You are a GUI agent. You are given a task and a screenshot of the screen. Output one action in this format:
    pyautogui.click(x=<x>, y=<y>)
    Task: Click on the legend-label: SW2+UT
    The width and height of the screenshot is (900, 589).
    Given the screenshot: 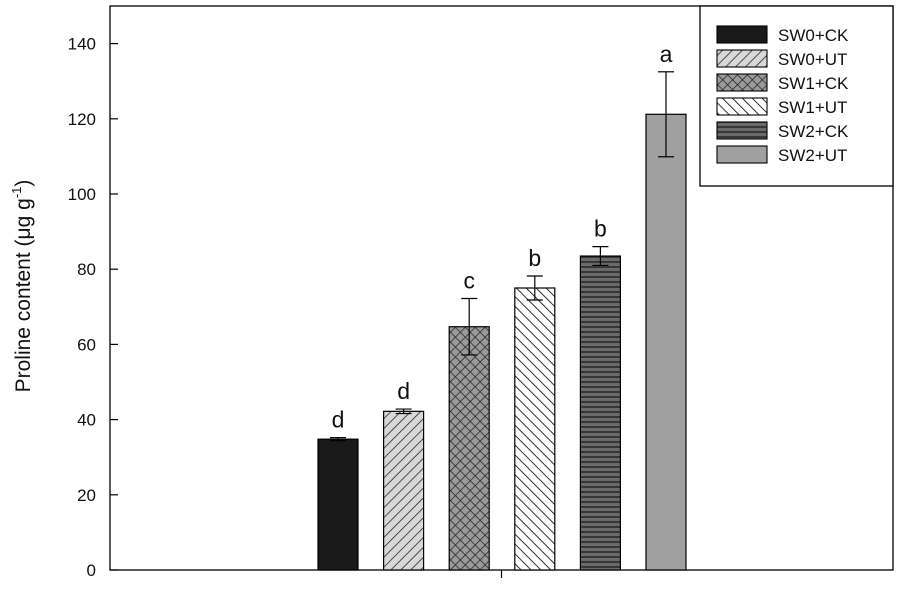 What is the action you would take?
    pyautogui.click(x=812, y=155)
    